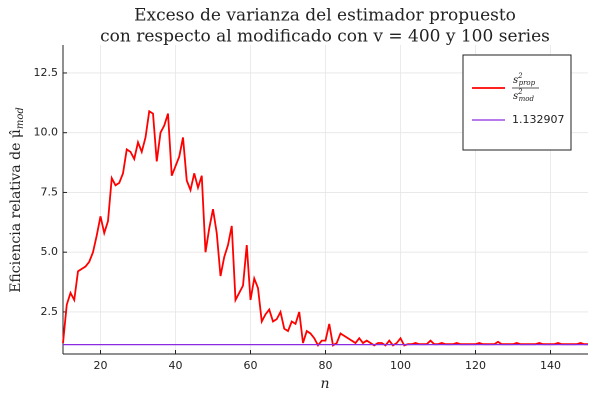  I want to click on x-tick-label: 120, so click(475, 365).